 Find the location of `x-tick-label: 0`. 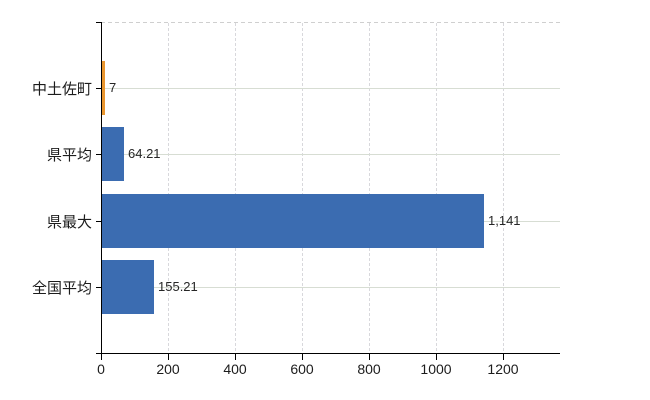

x-tick-label: 0 is located at coordinates (101, 369).